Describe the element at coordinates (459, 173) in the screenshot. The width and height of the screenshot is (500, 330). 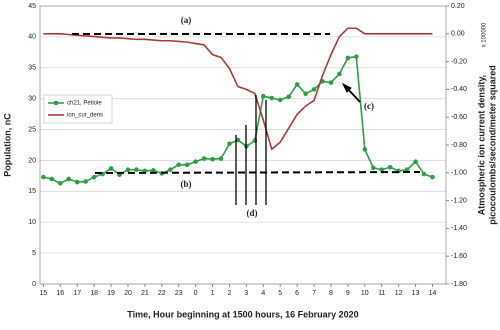
I see `y2-tick-label: -1.00` at that location.